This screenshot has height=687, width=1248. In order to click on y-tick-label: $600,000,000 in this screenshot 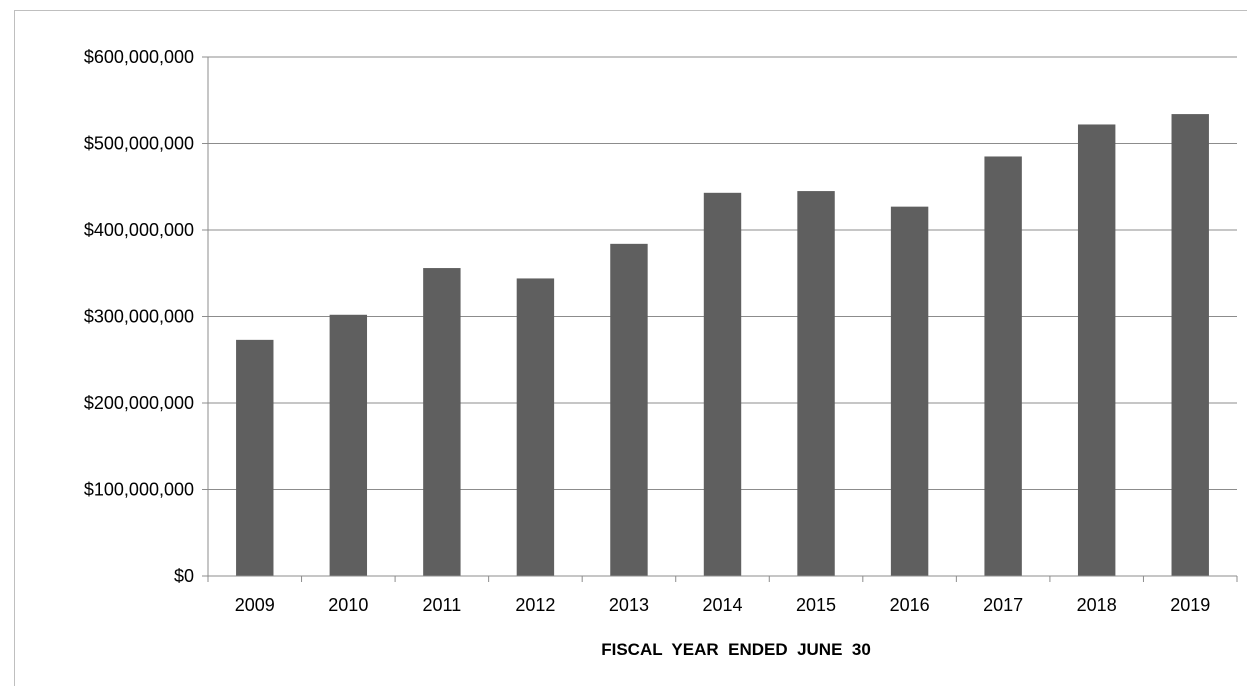, I will do `click(139, 57)`.